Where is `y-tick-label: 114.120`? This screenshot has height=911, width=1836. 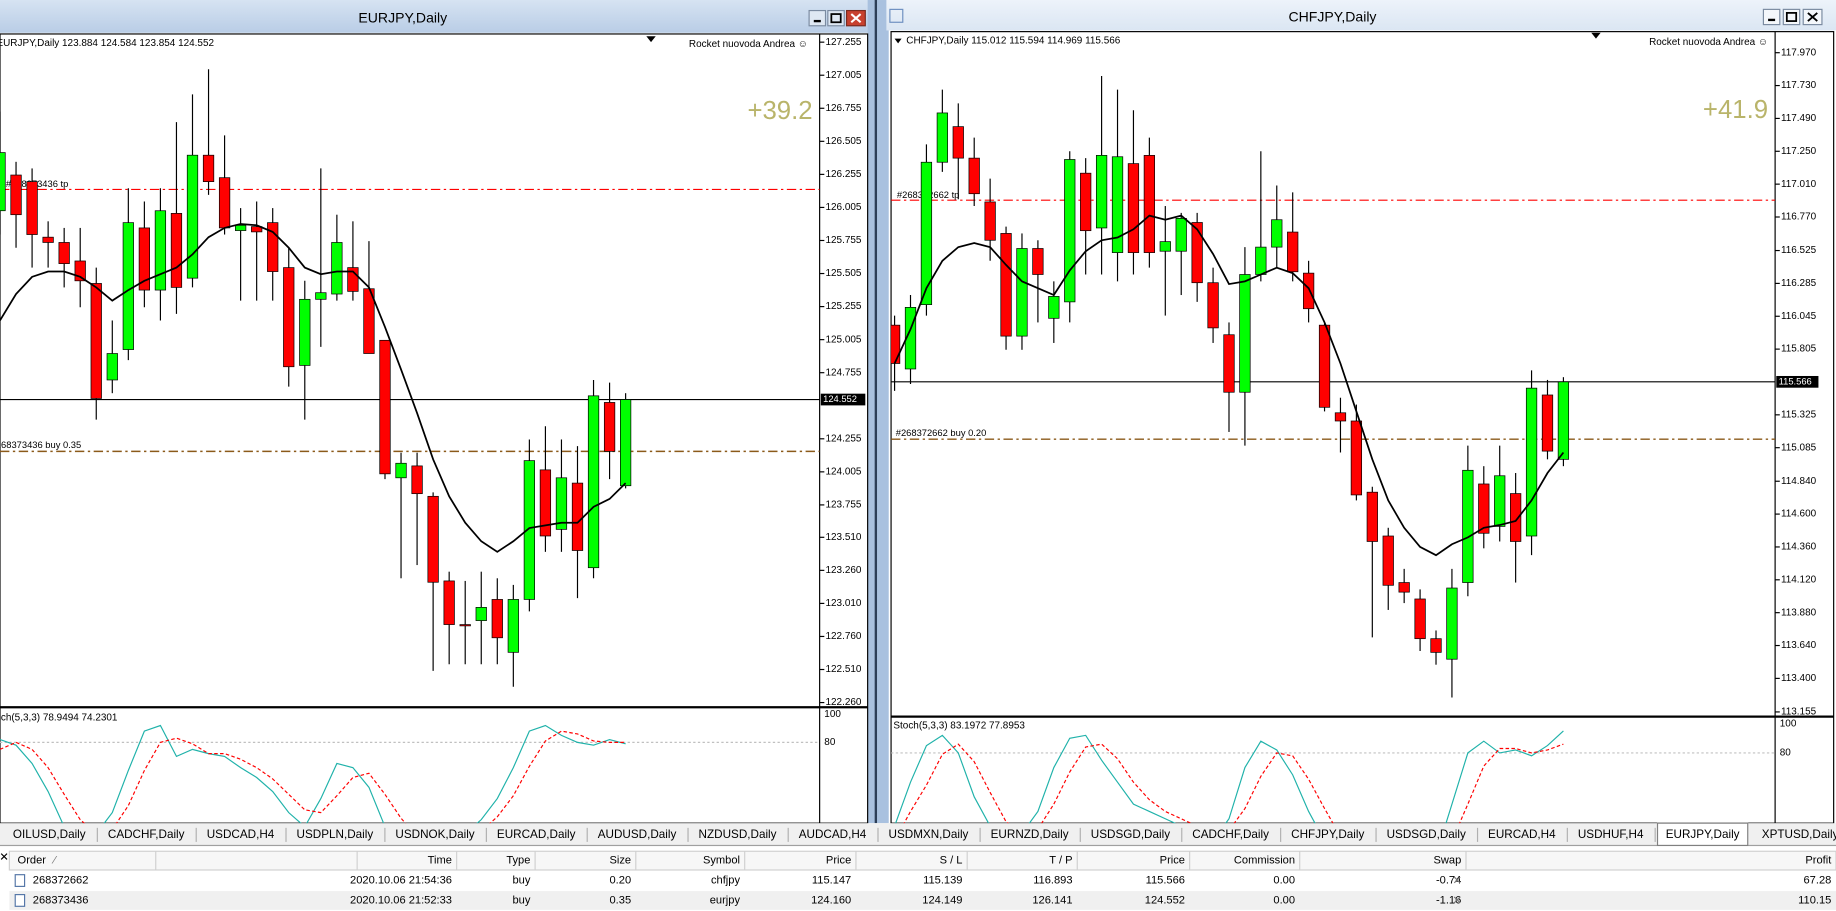 y-tick-label: 114.120 is located at coordinates (1799, 579).